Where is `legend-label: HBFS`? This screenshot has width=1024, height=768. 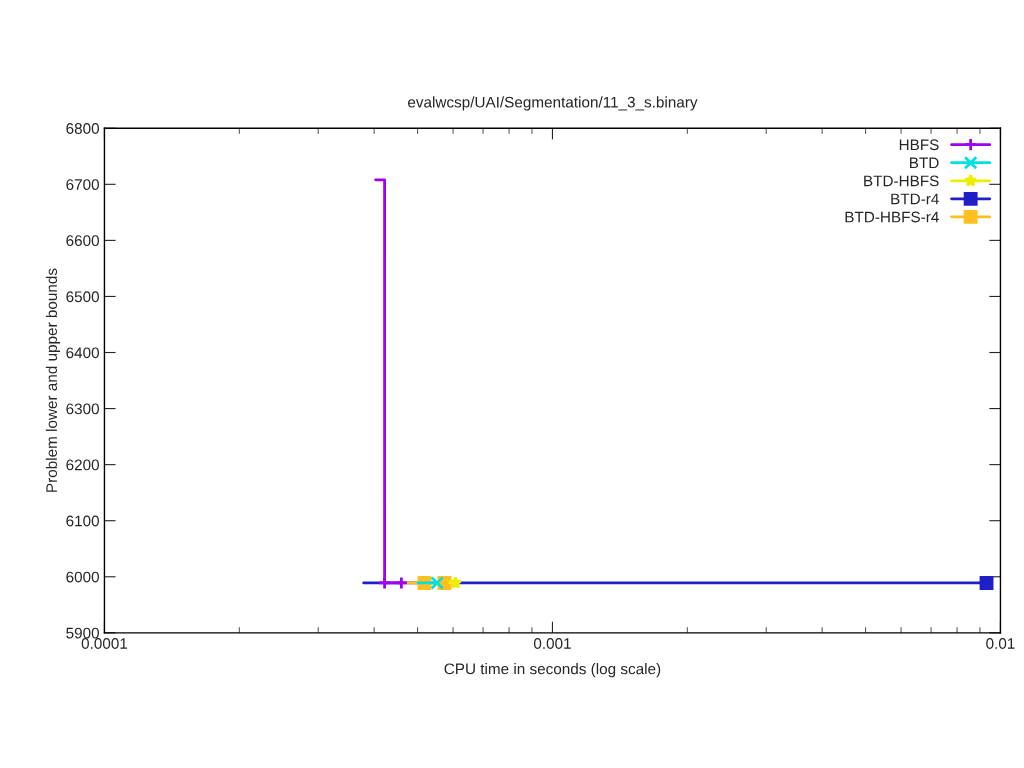 legend-label: HBFS is located at coordinates (919, 145).